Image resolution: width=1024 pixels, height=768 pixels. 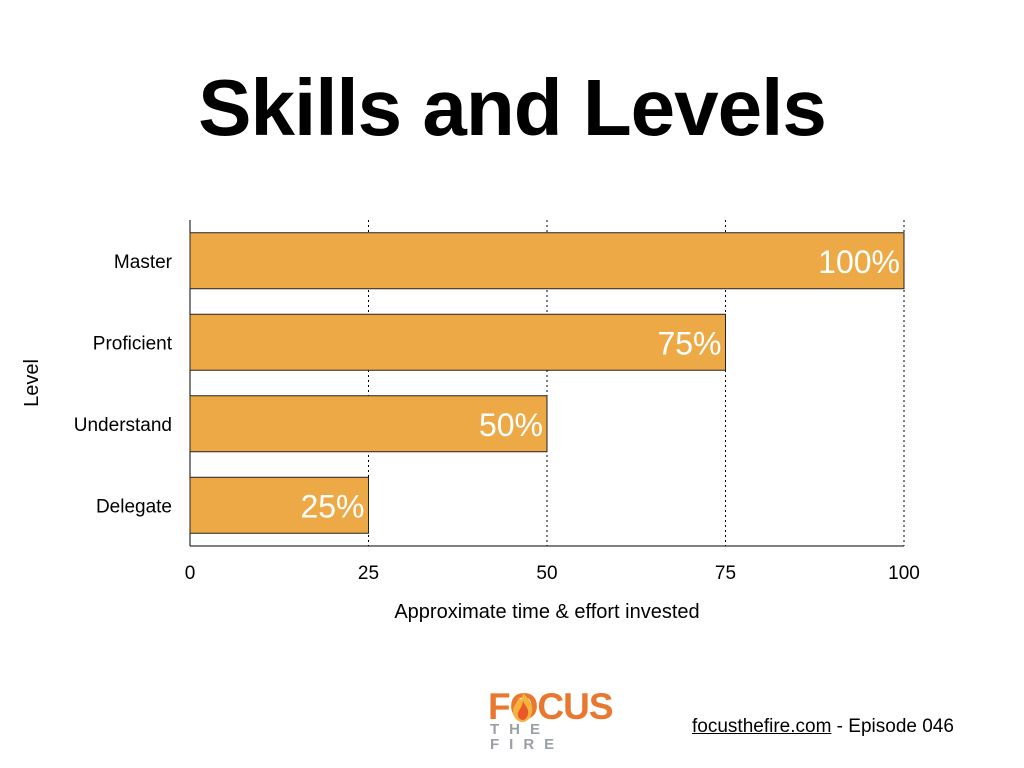 What do you see at coordinates (904, 573) in the screenshot?
I see `x-tick-label: 100` at bounding box center [904, 573].